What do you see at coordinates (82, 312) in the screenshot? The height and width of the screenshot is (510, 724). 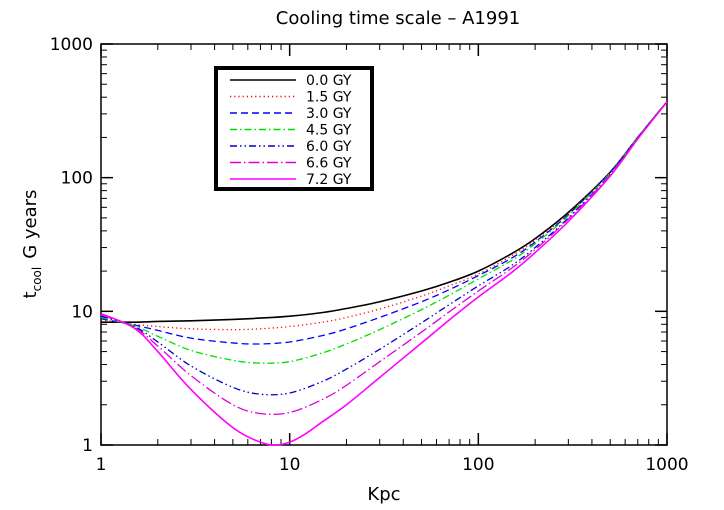 I see `y-tick-label: 10` at bounding box center [82, 312].